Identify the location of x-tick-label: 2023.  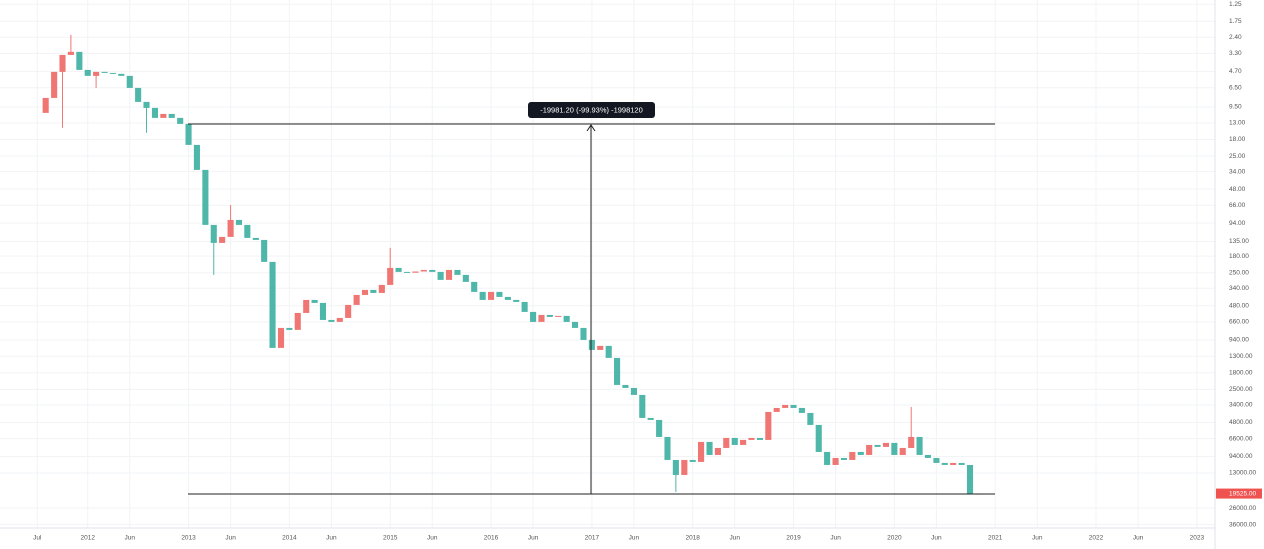
(1197, 538).